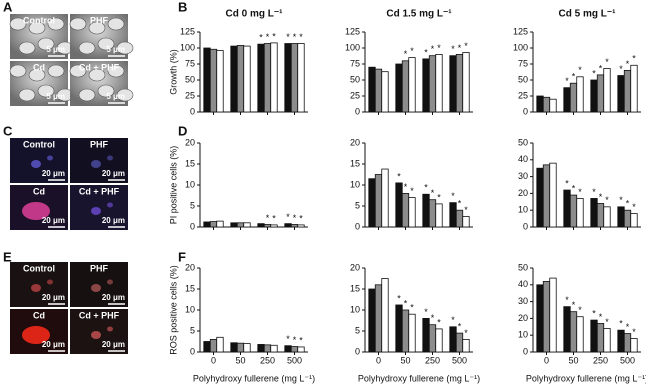  Describe the element at coordinates (53, 297) in the screenshot. I see `scale-label: 20 μm` at that location.